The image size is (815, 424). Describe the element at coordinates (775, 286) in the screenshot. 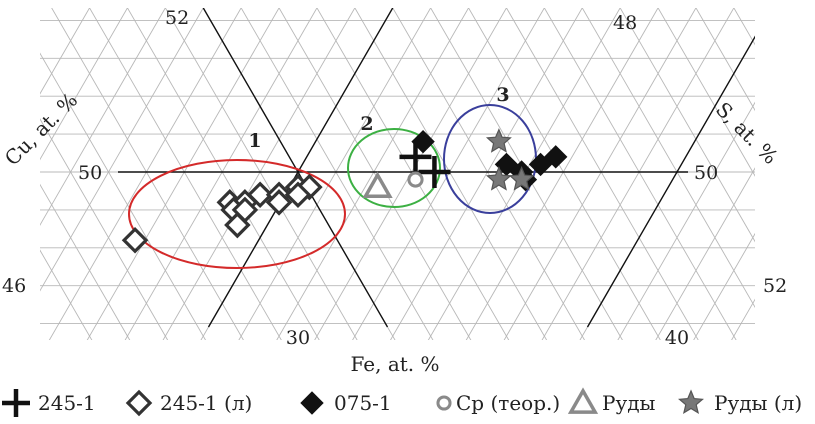

I see `tick-label-s-52: 52` at that location.